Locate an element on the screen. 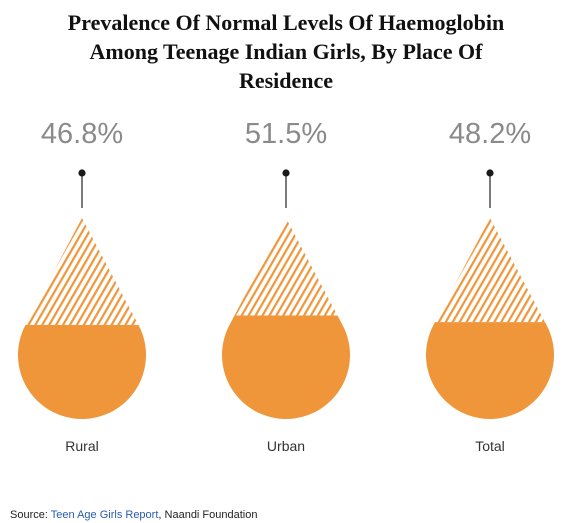  drop-urban: 51.5% Urban is located at coordinates (286, 286).